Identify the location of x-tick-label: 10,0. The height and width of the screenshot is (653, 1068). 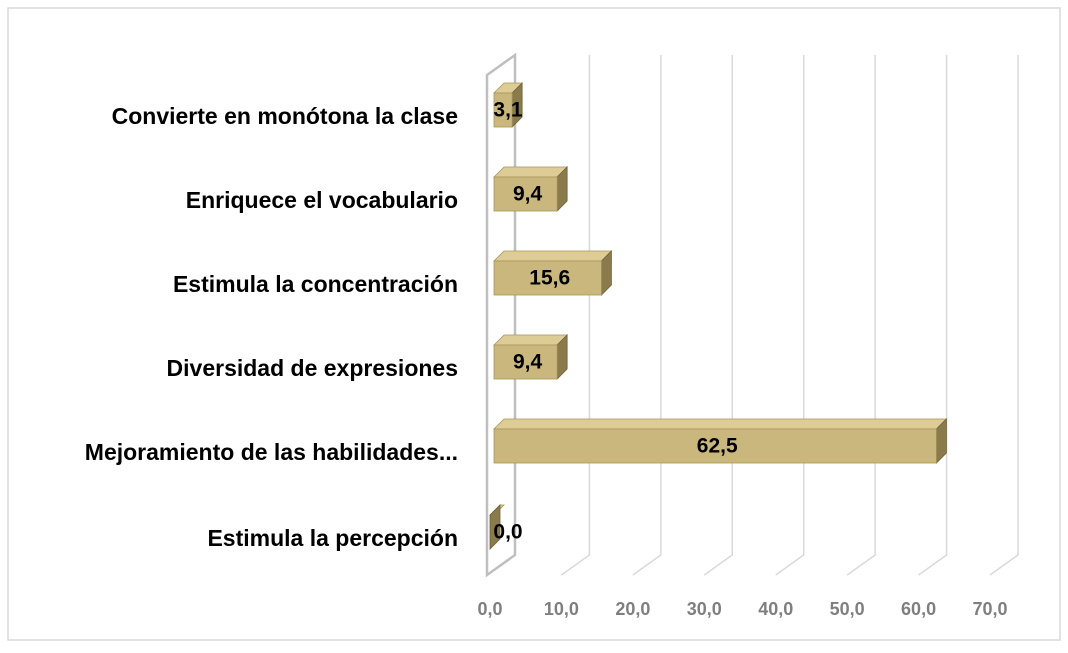
(561, 609).